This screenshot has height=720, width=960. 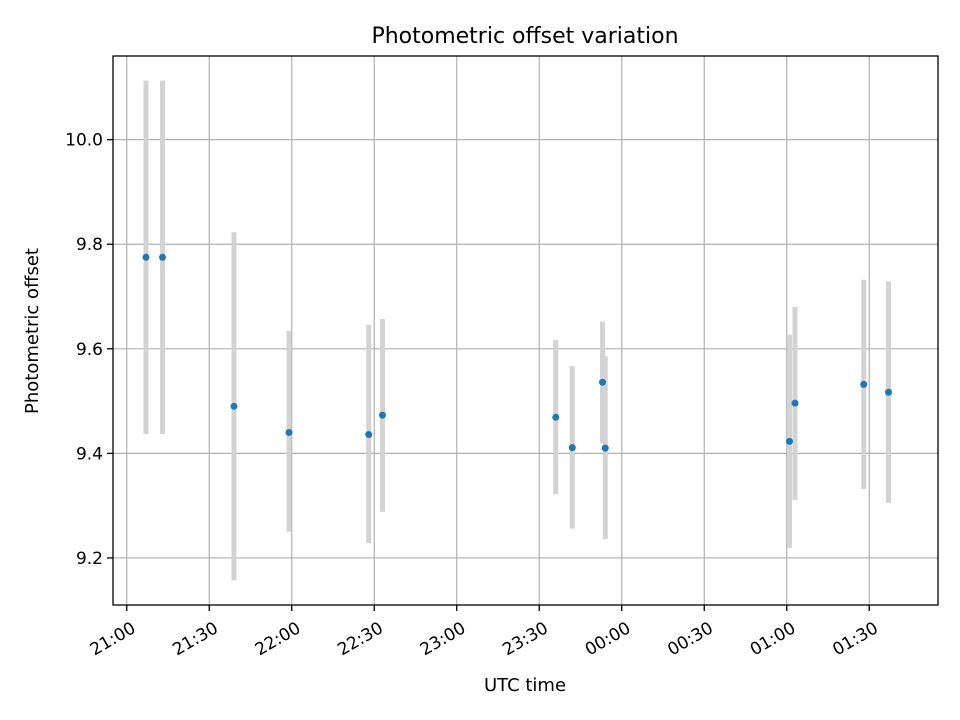 I want to click on y-tick-label: 9.6, so click(x=89, y=350).